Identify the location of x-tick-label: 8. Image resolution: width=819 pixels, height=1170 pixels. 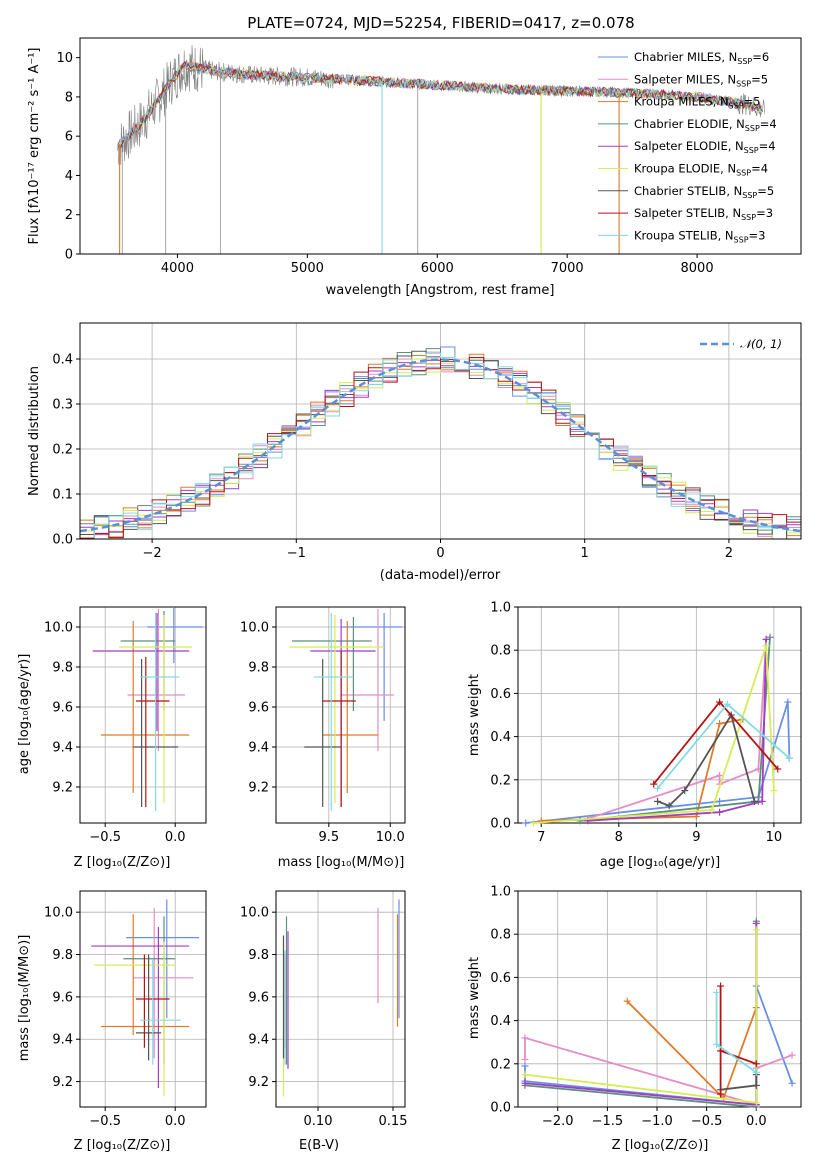
(619, 837).